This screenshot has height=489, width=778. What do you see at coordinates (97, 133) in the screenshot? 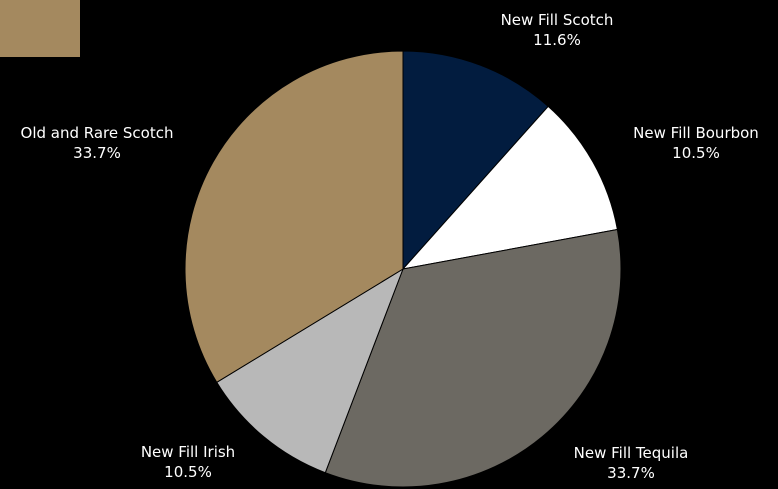
I see `slice-label: Old and Rare Scotch` at bounding box center [97, 133].